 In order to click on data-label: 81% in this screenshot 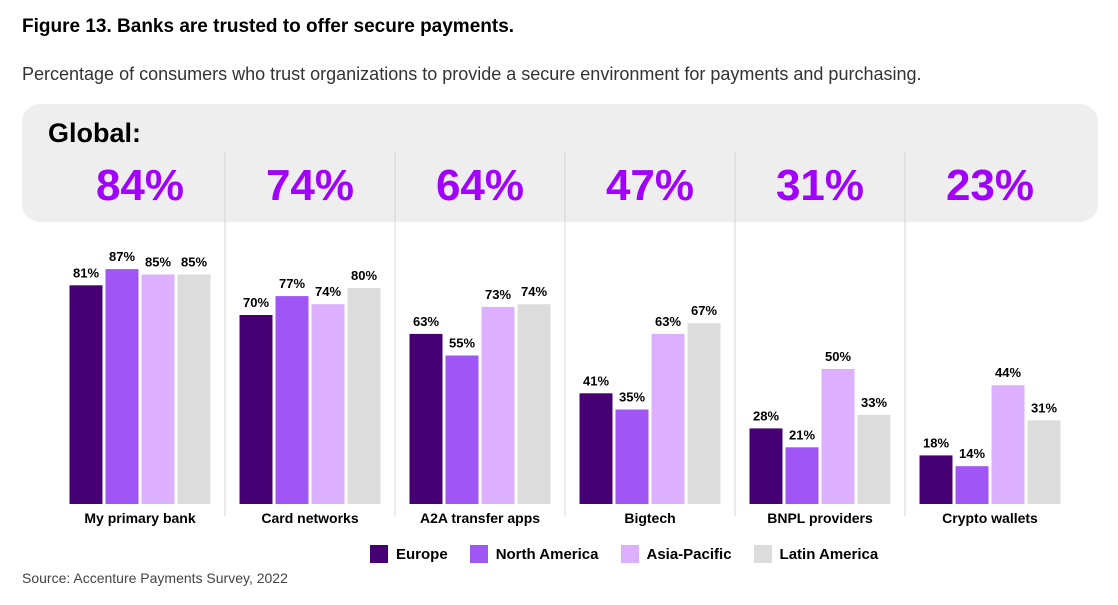, I will do `click(86, 272)`.